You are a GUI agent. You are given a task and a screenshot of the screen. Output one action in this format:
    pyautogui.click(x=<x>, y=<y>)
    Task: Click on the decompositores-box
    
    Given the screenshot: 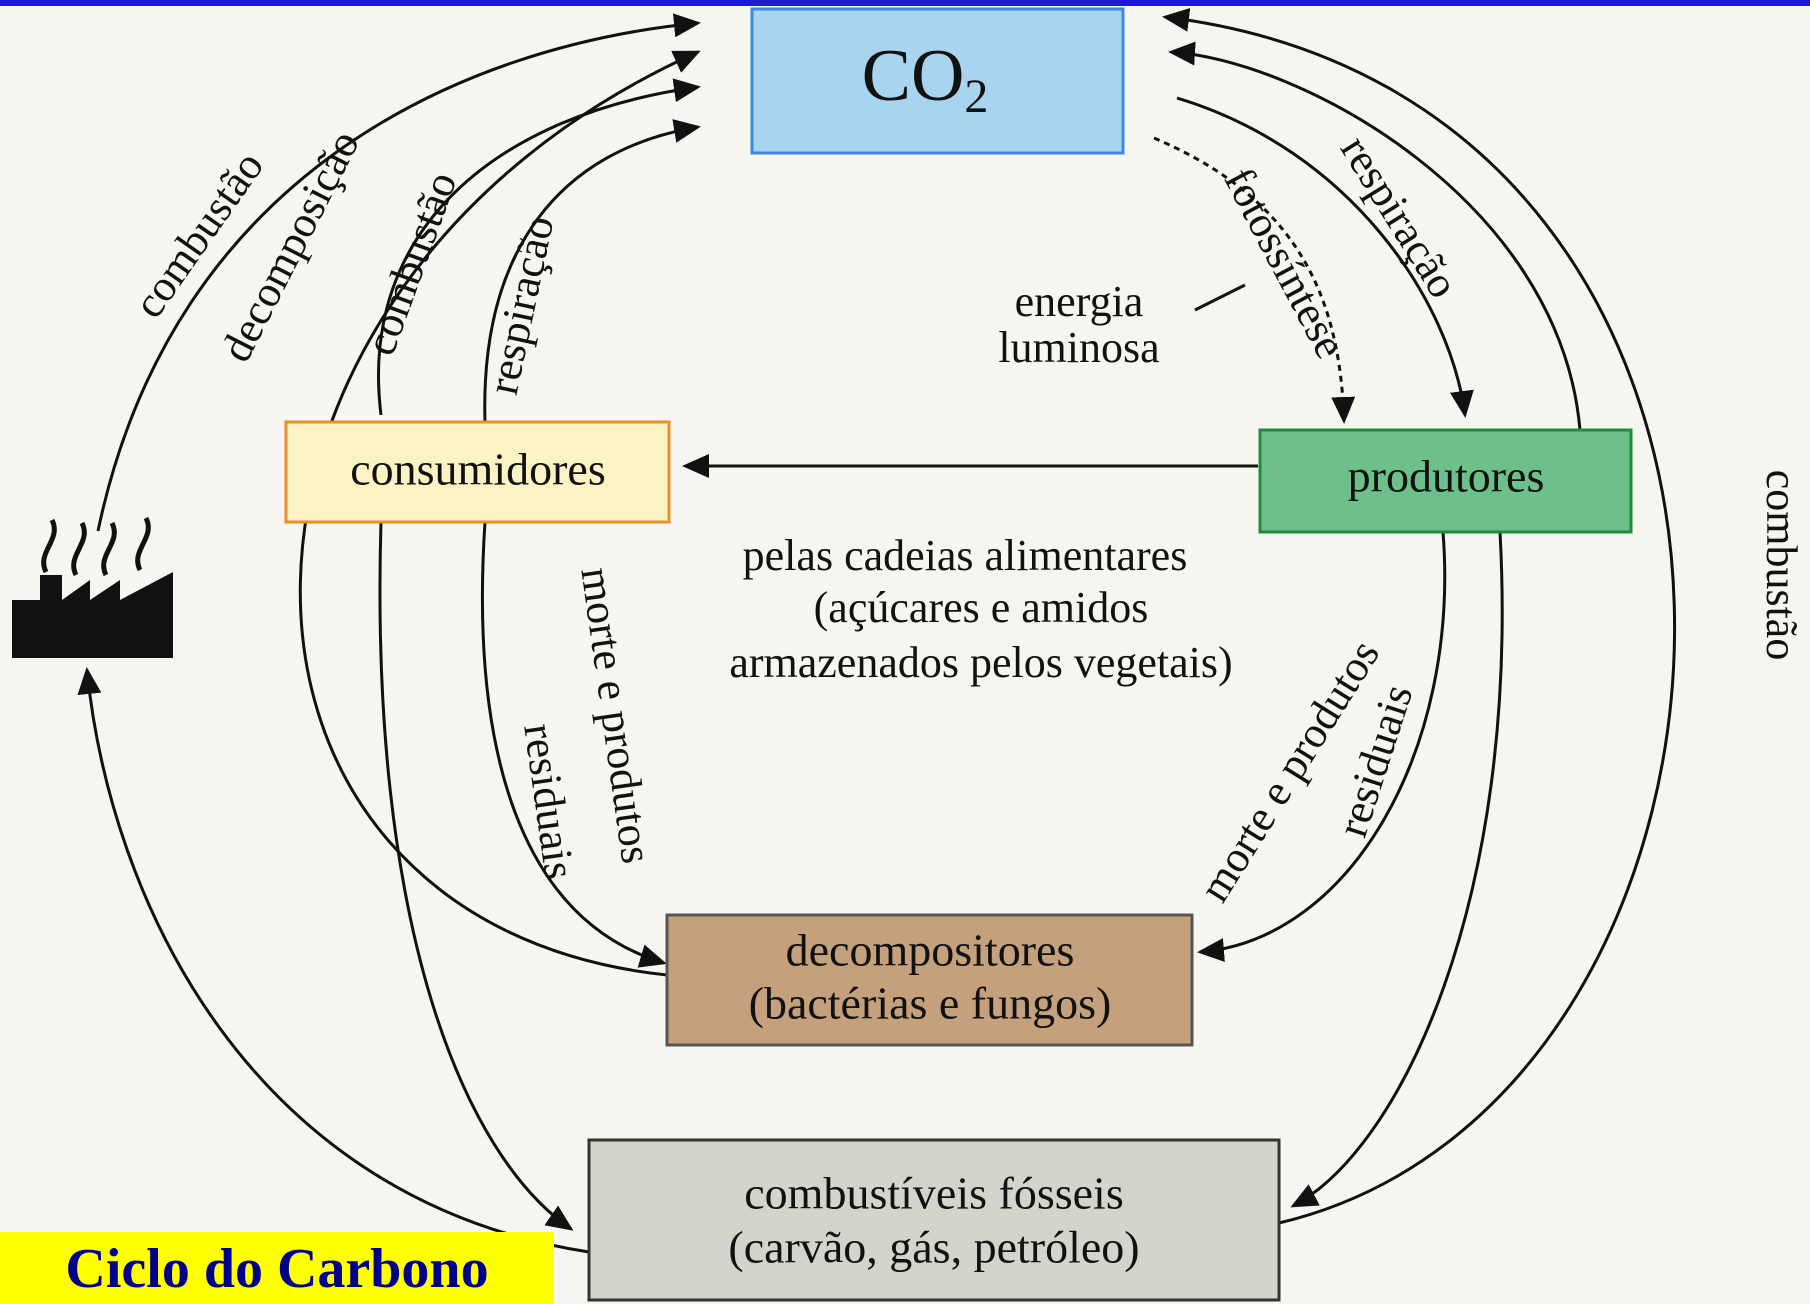 What is the action you would take?
    pyautogui.click(x=929, y=980)
    